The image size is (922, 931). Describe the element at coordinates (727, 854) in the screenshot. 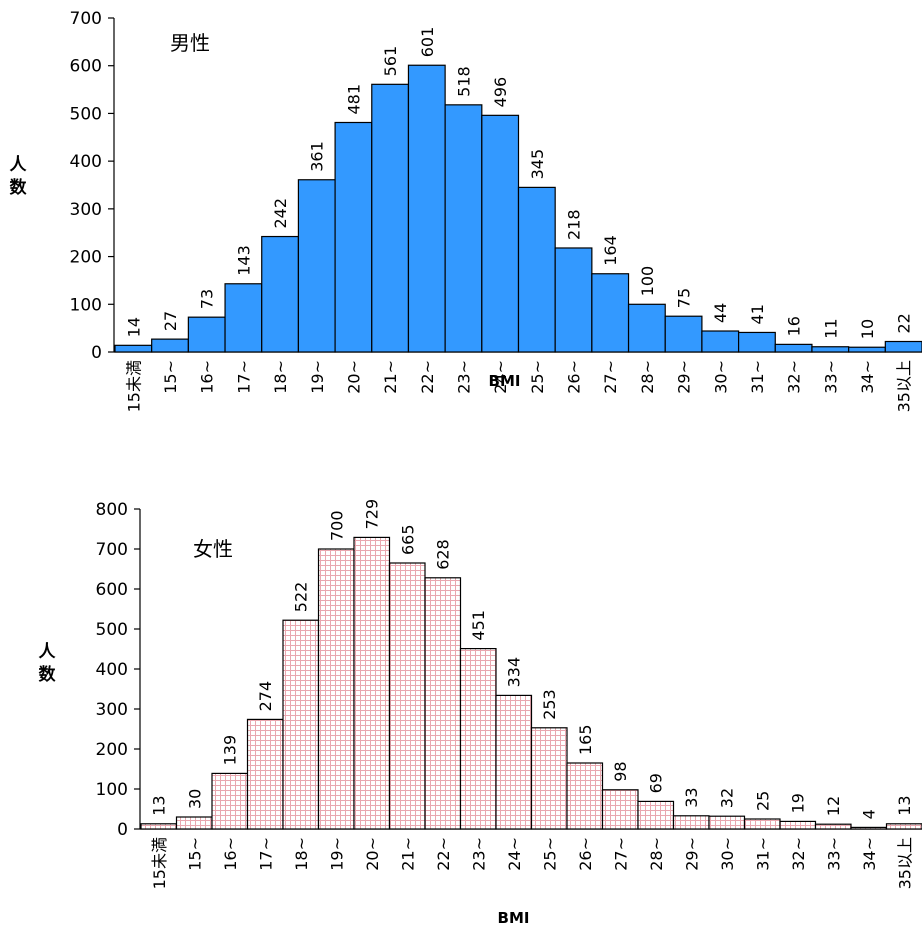

I see `female-category-label: 30~` at that location.